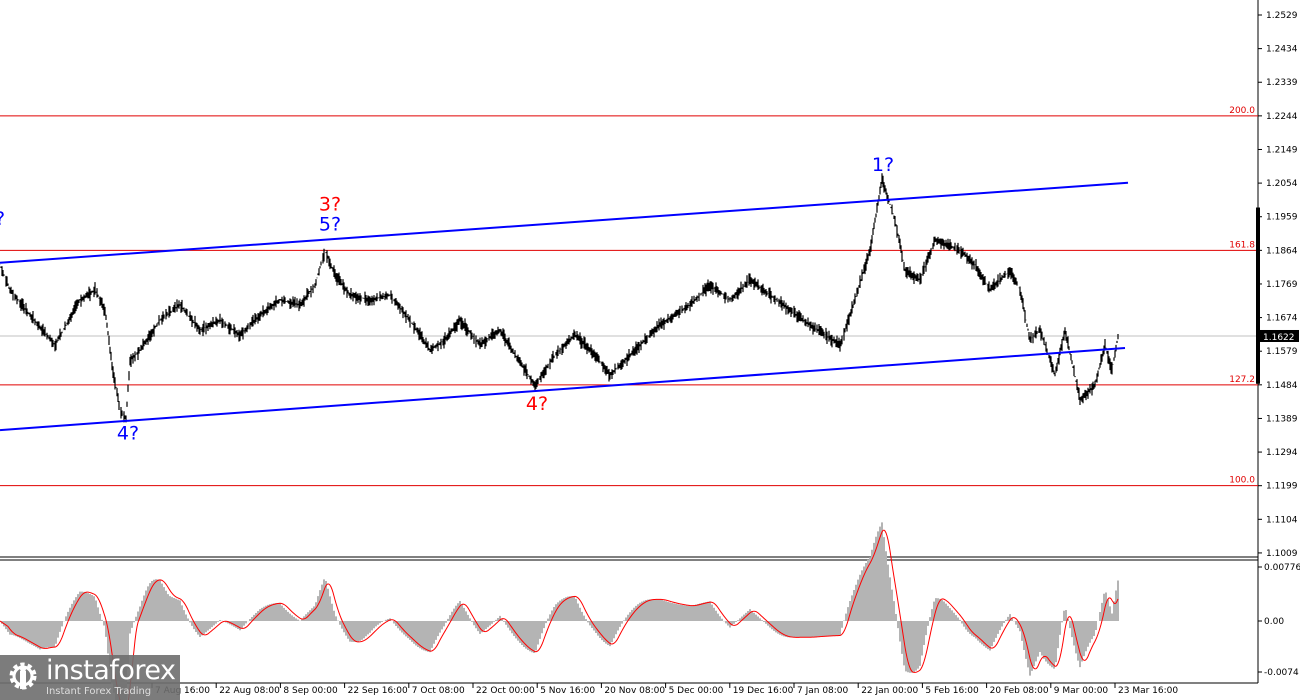 The width and height of the screenshot is (1300, 700). I want to click on scroll-marker, so click(1258, 295).